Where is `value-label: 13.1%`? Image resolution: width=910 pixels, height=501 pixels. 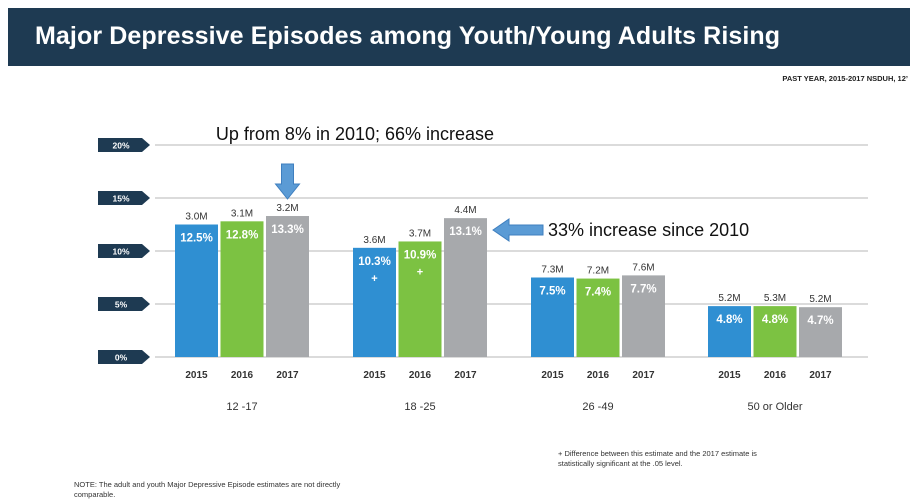 value-label: 13.1% is located at coordinates (465, 232).